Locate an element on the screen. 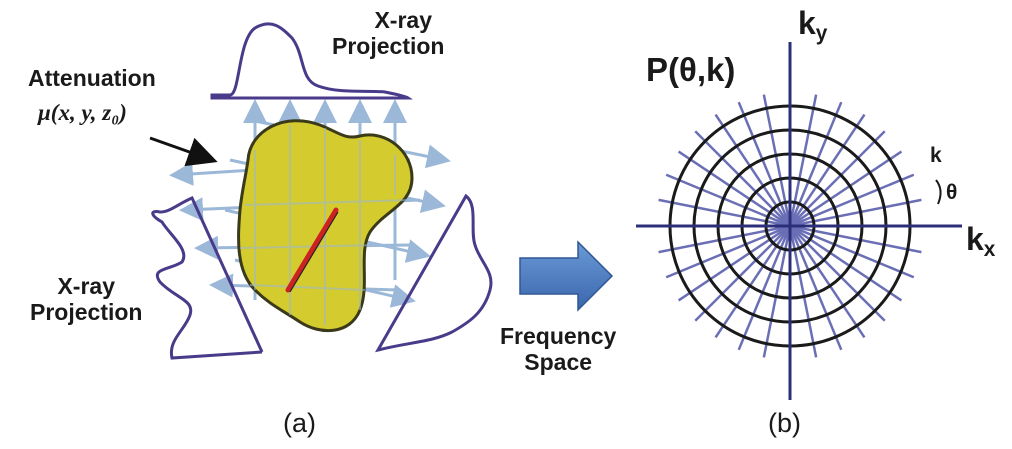 This screenshot has height=449, width=1012. radius-label: k is located at coordinates (936, 155).